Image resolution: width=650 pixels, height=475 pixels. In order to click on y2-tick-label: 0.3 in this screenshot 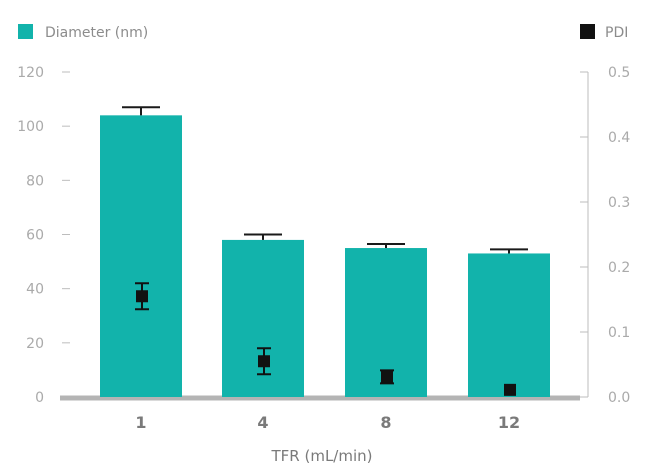, I will do `click(619, 203)`.